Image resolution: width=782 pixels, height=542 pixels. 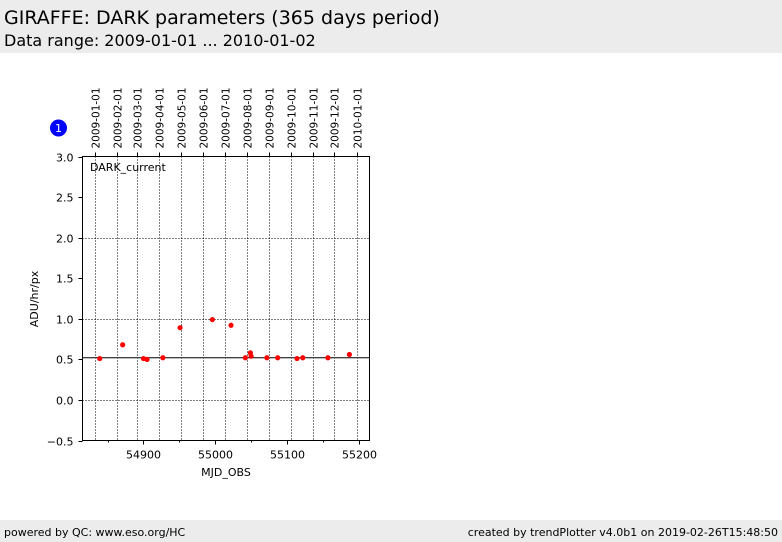 I want to click on plot-number-badge, so click(x=58, y=128).